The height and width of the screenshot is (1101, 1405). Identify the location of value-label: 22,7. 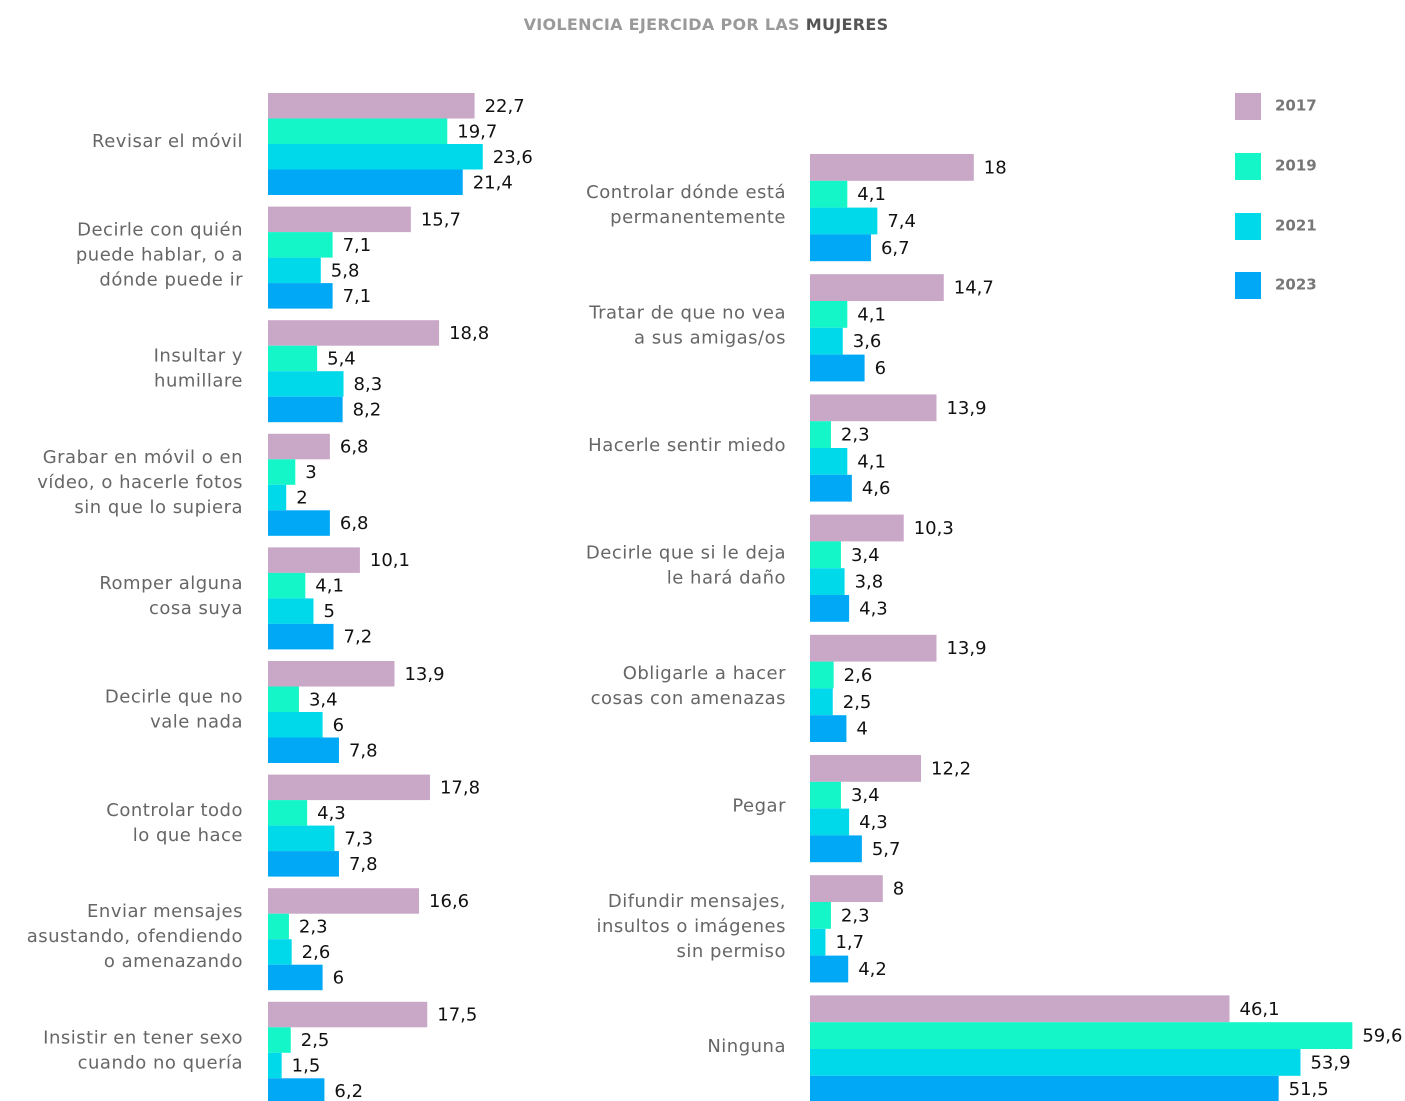
(505, 106).